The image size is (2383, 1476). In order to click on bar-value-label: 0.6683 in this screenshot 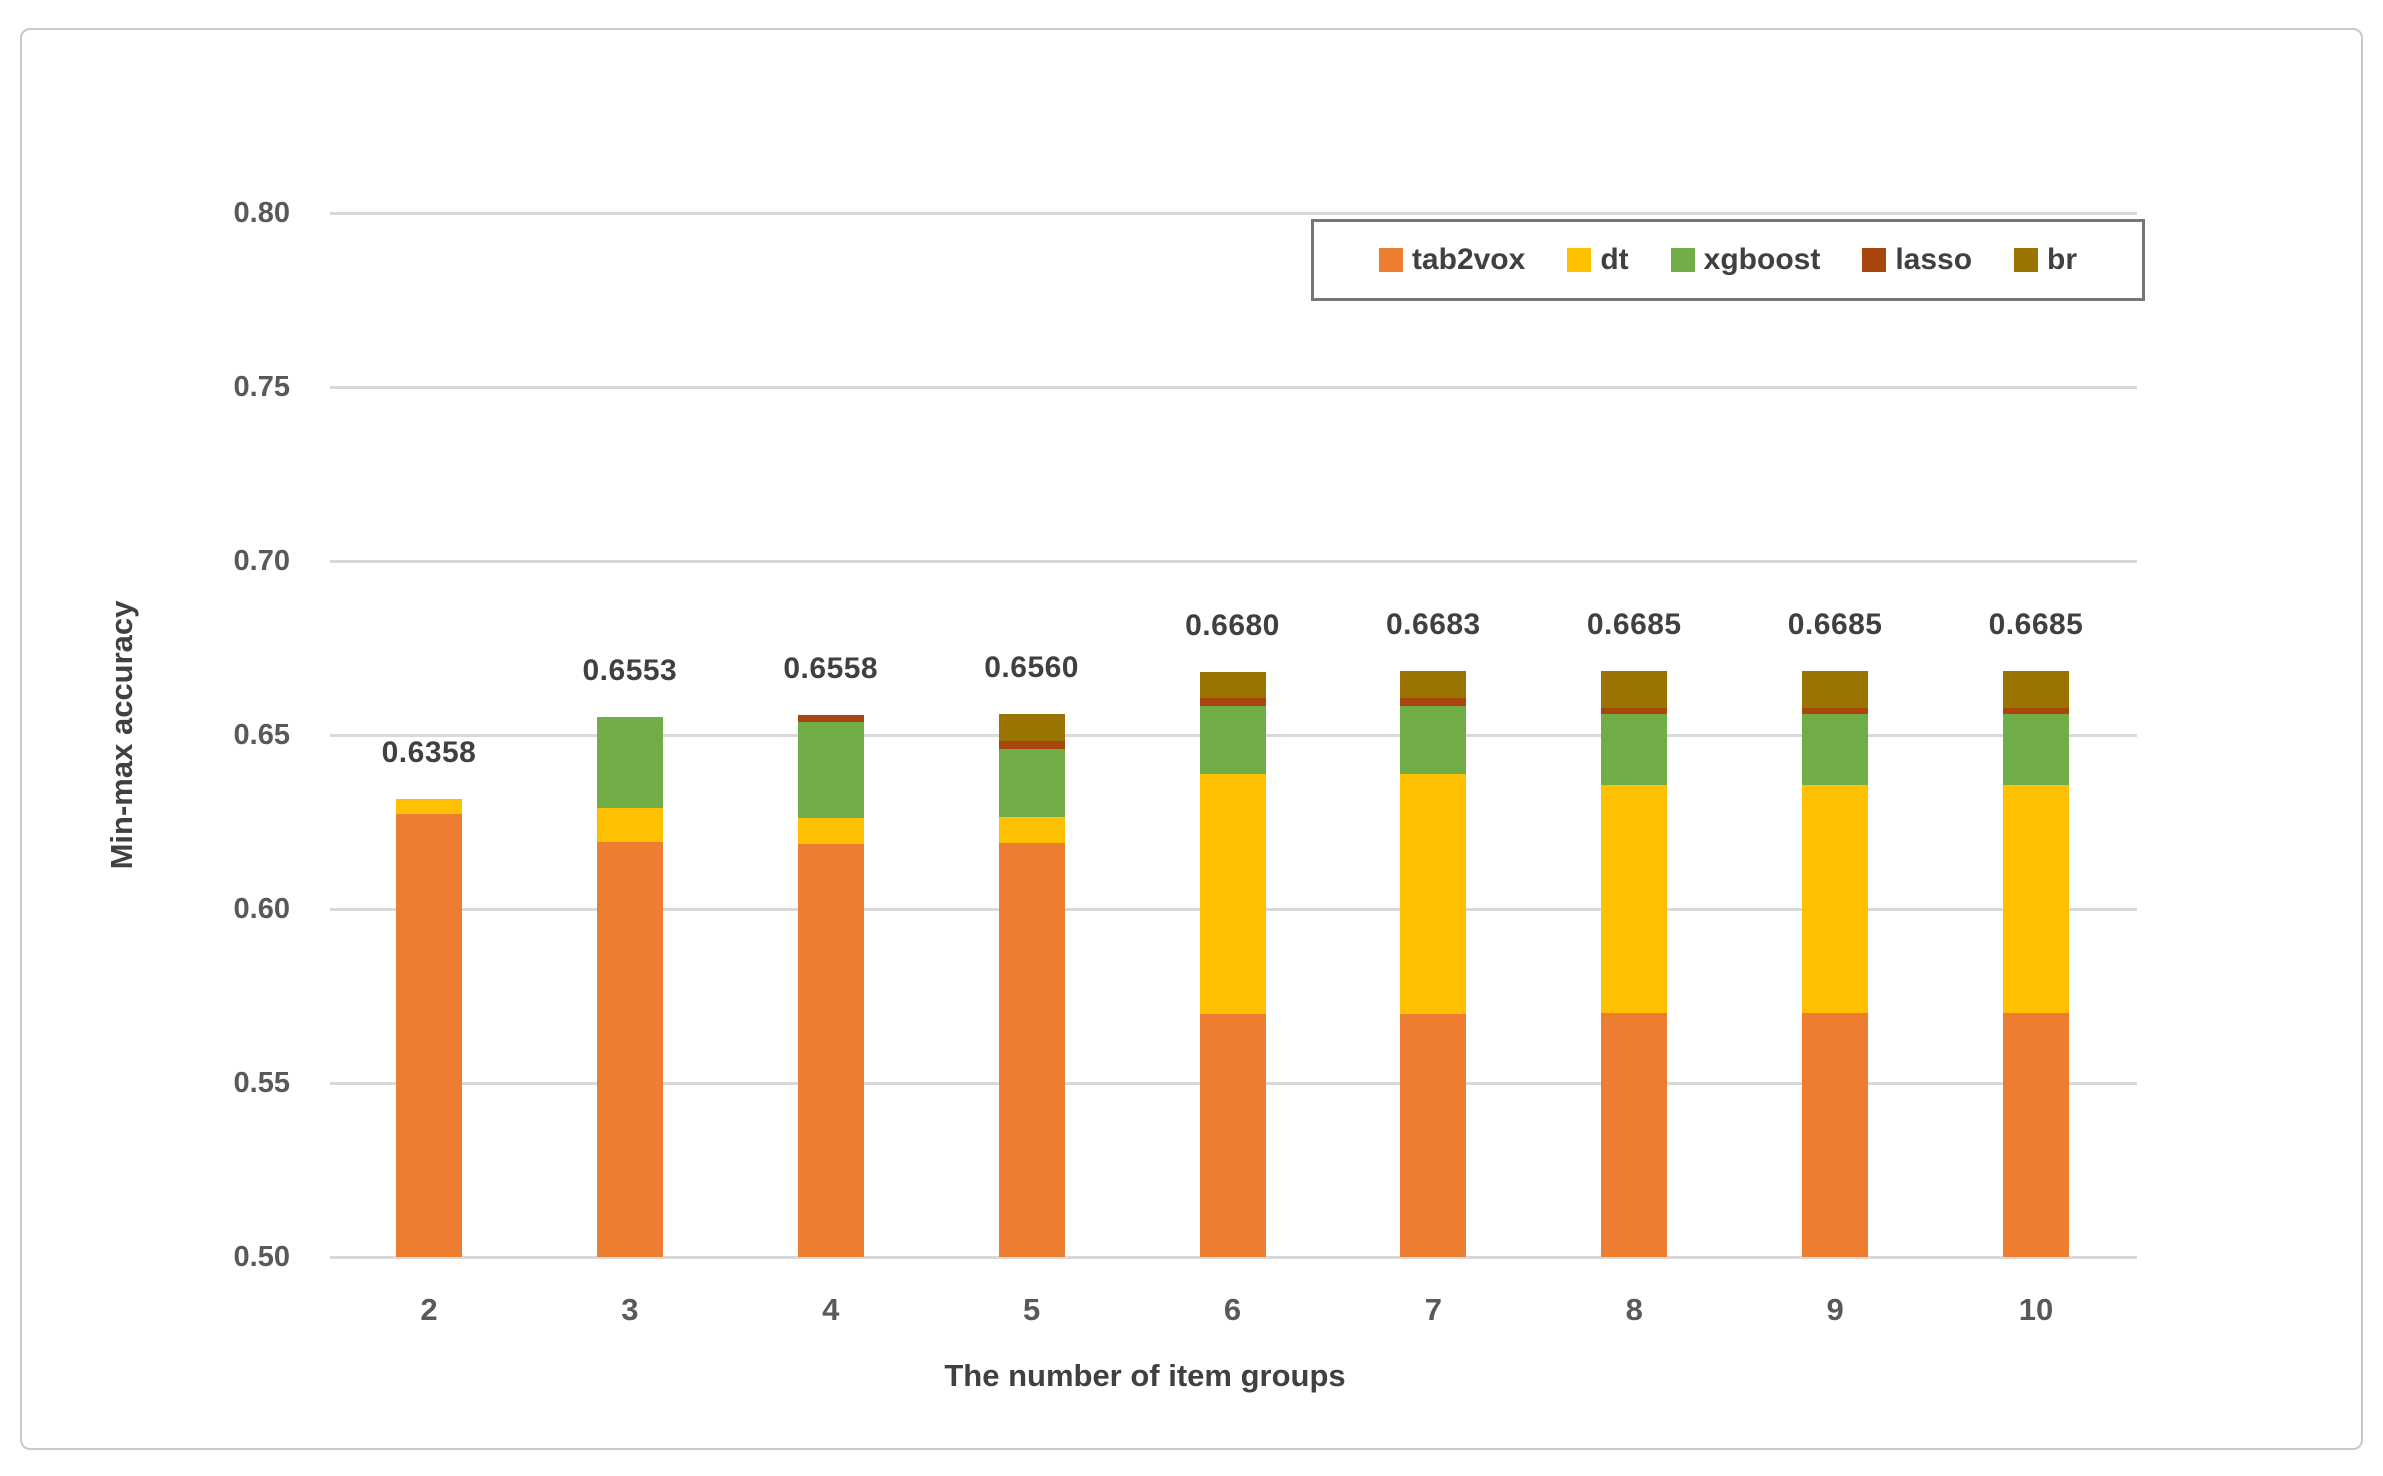, I will do `click(1433, 625)`.